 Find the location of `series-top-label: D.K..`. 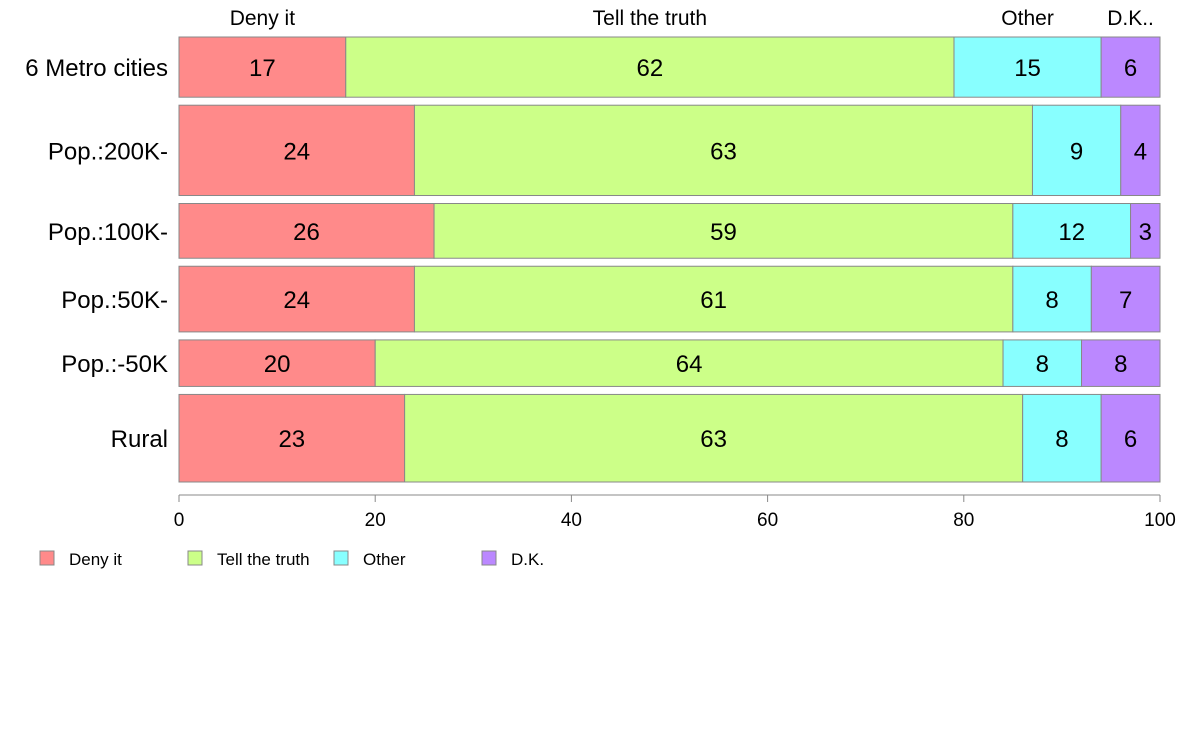

series-top-label: D.K.. is located at coordinates (1130, 18).